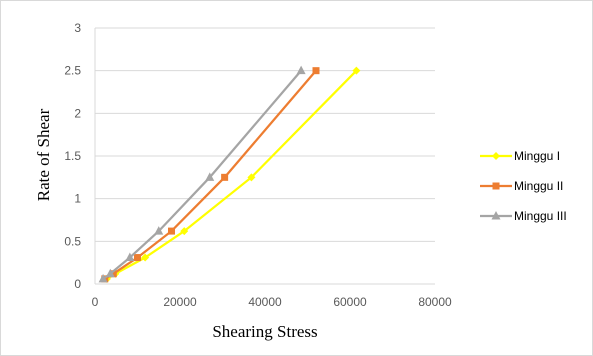  Describe the element at coordinates (264, 331) in the screenshot. I see `x-axis-title: Shearing Stress` at that location.